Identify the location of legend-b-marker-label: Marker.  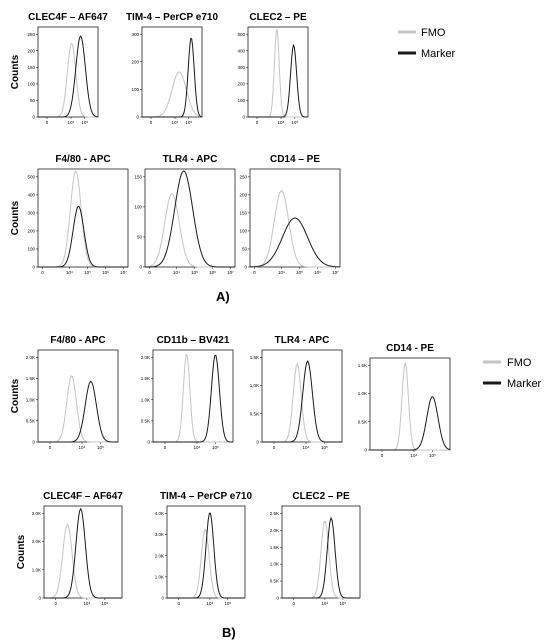
(524, 384).